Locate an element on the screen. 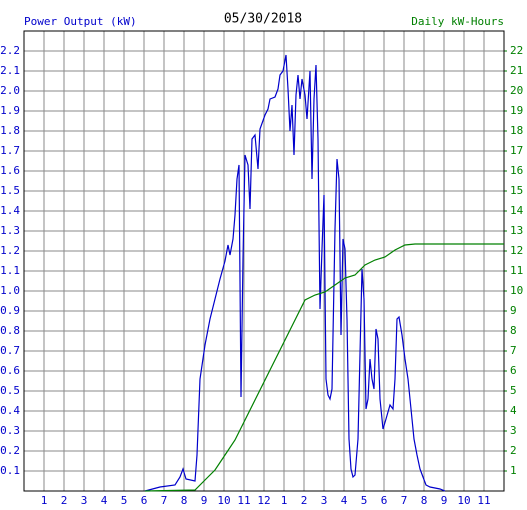 Image resolution: width=527 pixels, height=510 pixels. y2-tick-label: 19 is located at coordinates (516, 110).